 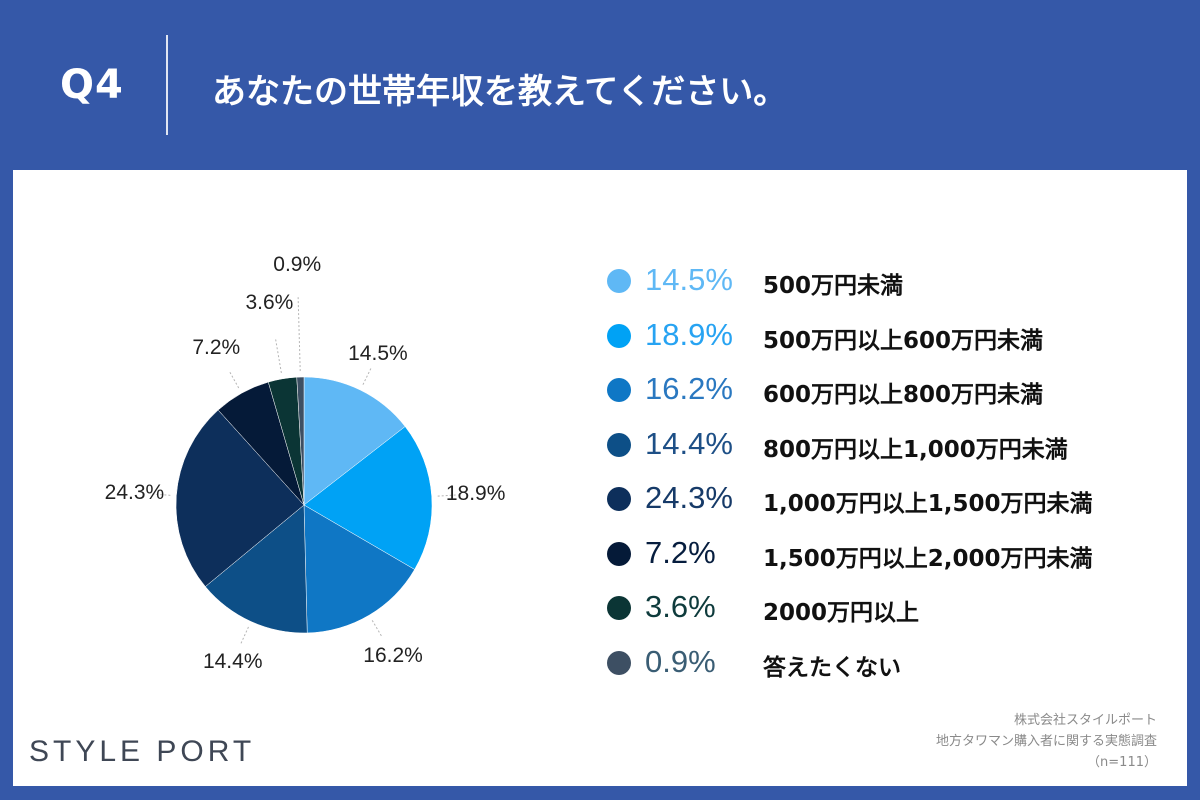 What do you see at coordinates (903, 340) in the screenshot?
I see `legend-label: 500万円以上600万円未満` at bounding box center [903, 340].